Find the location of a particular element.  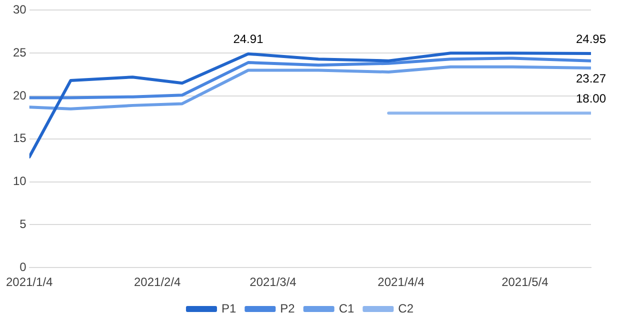

legend-label: P1 is located at coordinates (228, 308).